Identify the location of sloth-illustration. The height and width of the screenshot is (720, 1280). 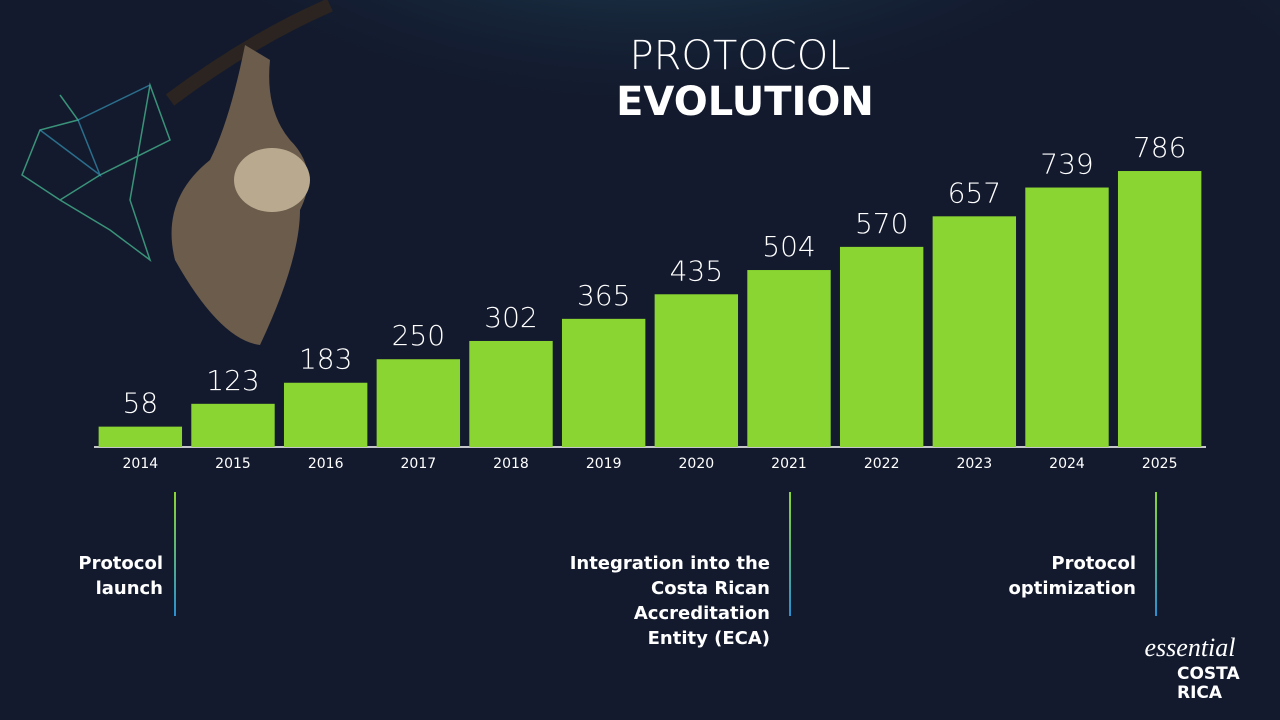
(177, 172).